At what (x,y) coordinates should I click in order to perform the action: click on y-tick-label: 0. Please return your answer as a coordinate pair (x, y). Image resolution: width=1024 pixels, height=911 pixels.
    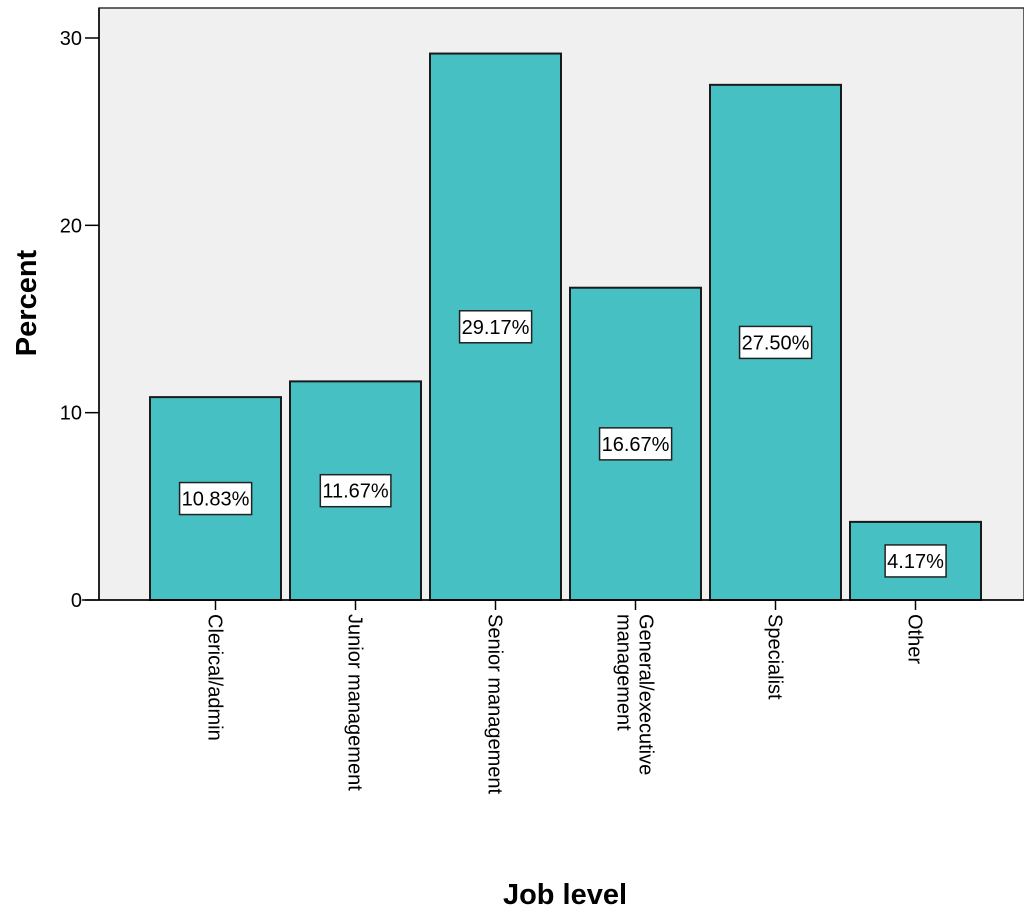
    Looking at the image, I should click on (76, 601).